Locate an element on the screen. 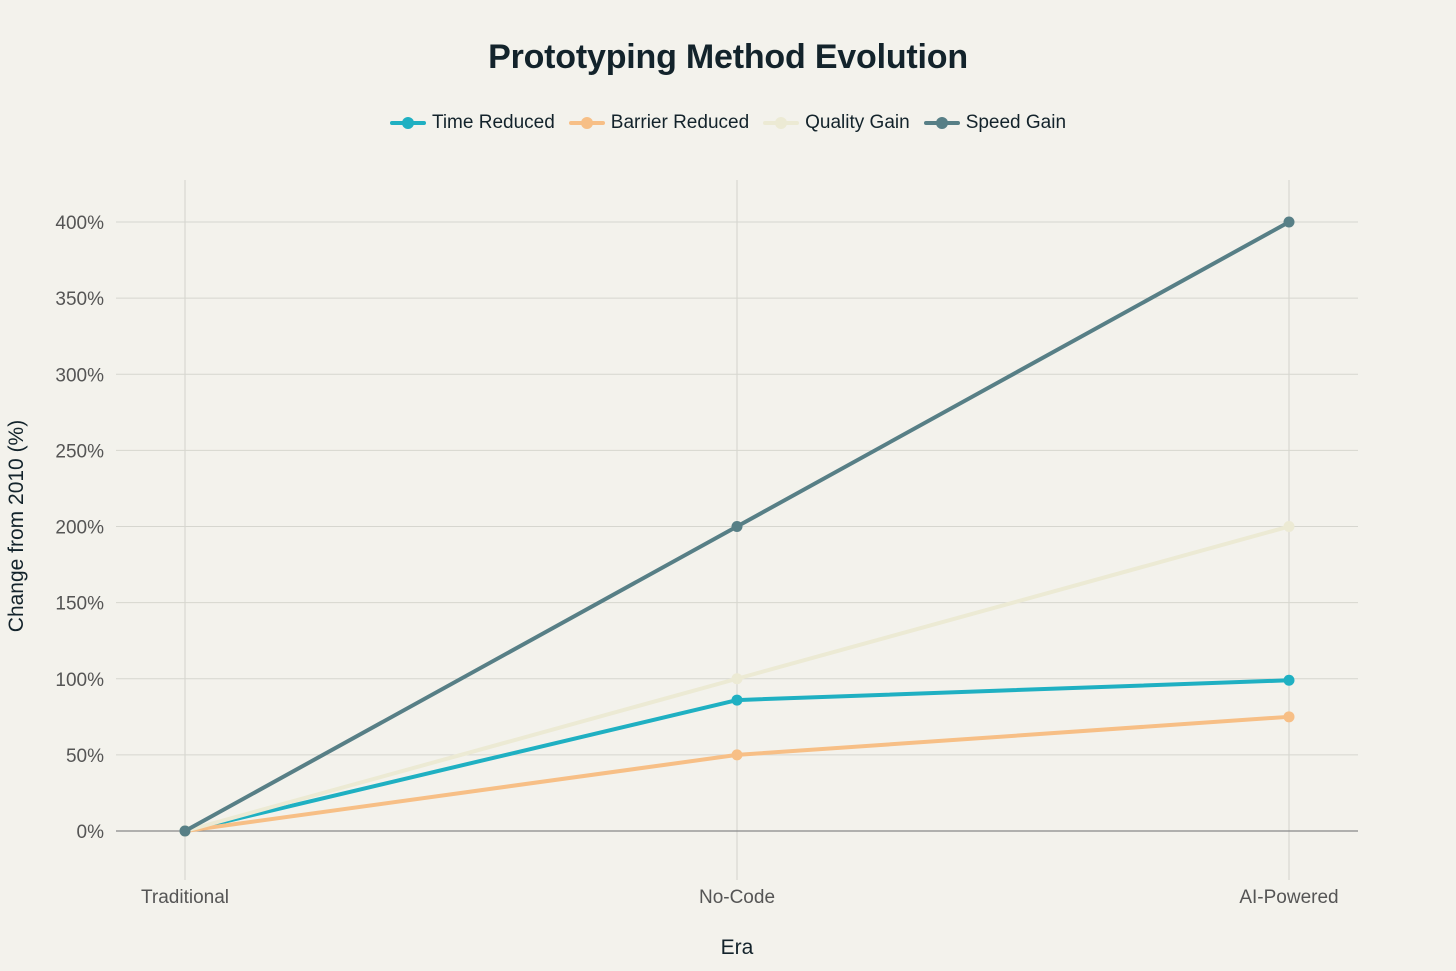 This screenshot has height=971, width=1456. y-tick-label: 100% is located at coordinates (79, 680).